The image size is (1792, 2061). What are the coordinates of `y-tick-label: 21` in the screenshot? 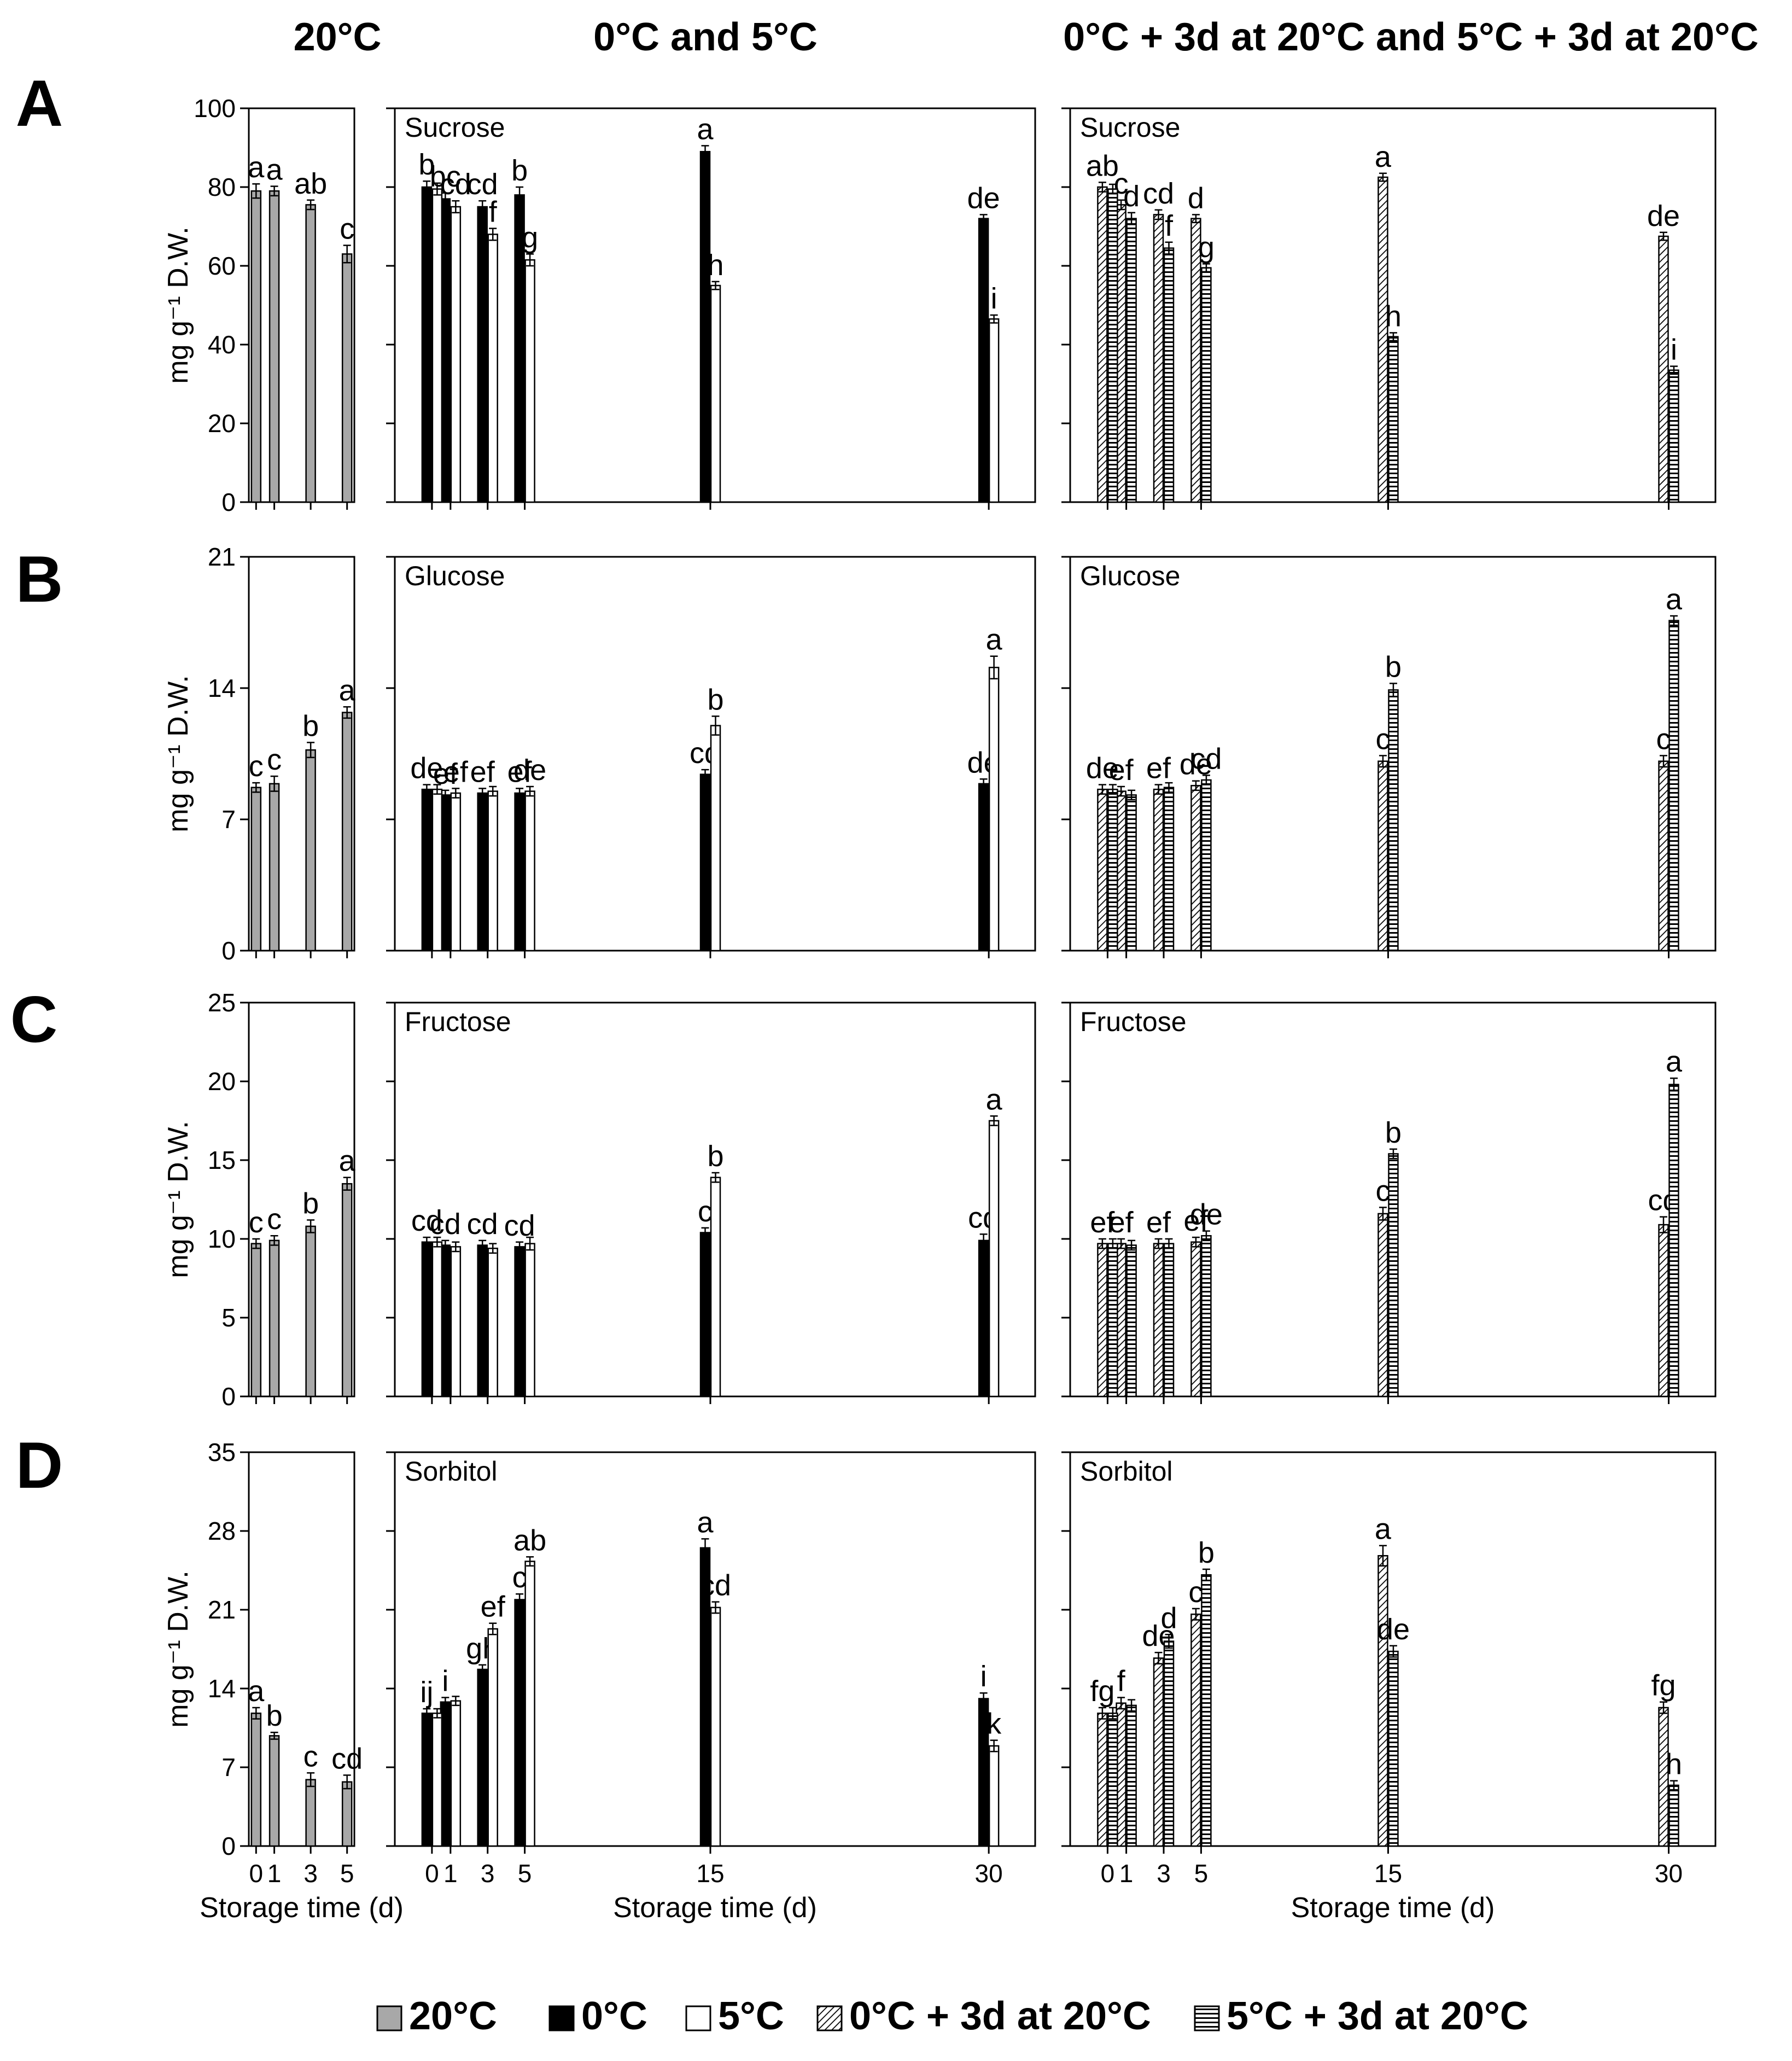 It's located at (222, 1610).